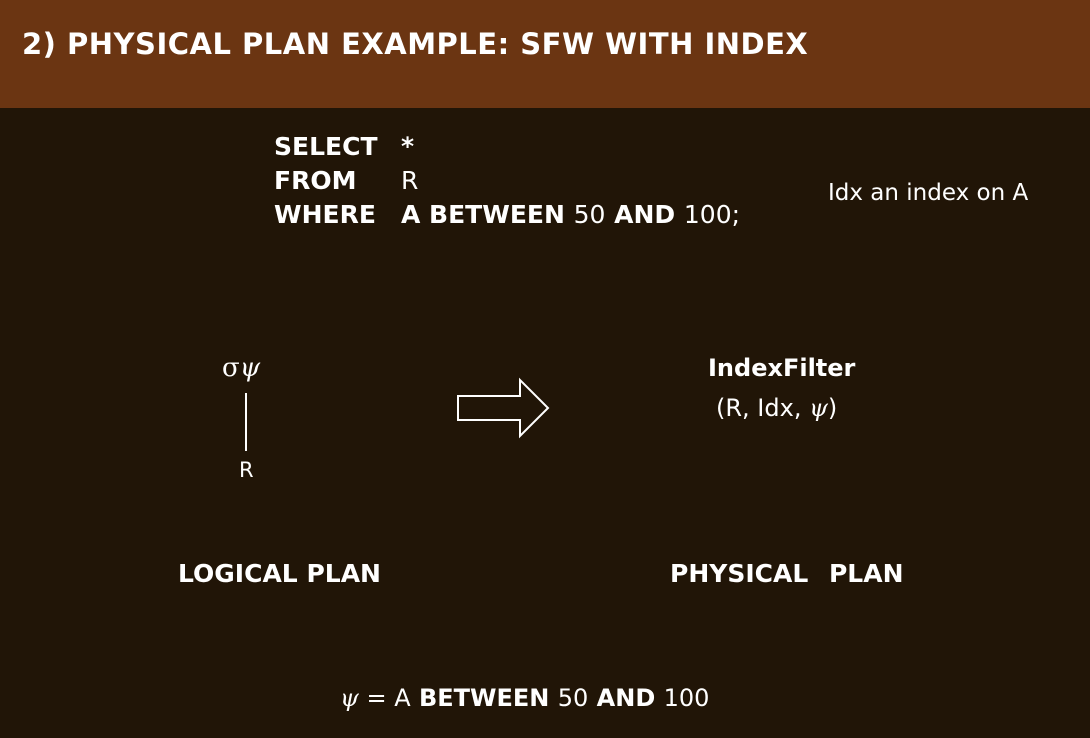 Image resolution: width=1090 pixels, height=738 pixels. I want to click on sql-select-keyword: SELECT, so click(326, 146).